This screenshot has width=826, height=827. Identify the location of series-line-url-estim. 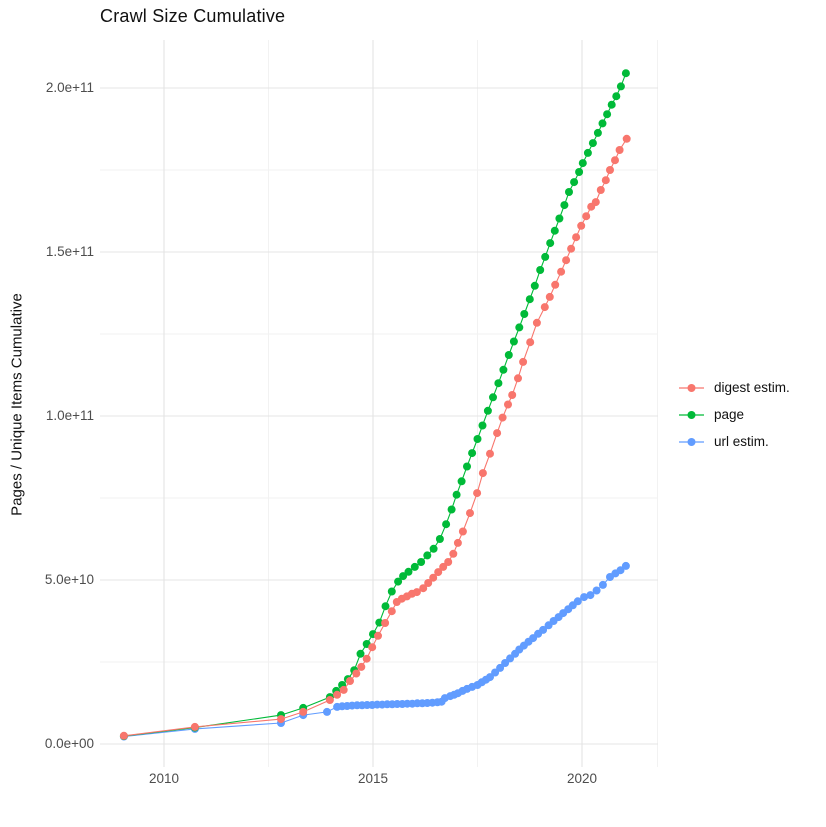
(375, 651).